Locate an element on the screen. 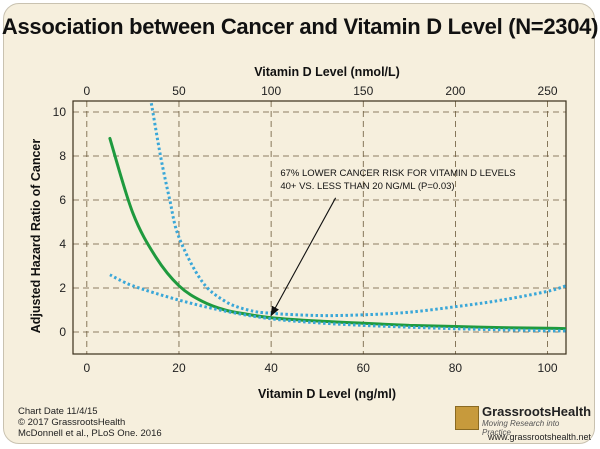 Image resolution: width=600 pixels, height=449 pixels. x-tick-label: 80 is located at coordinates (456, 368).